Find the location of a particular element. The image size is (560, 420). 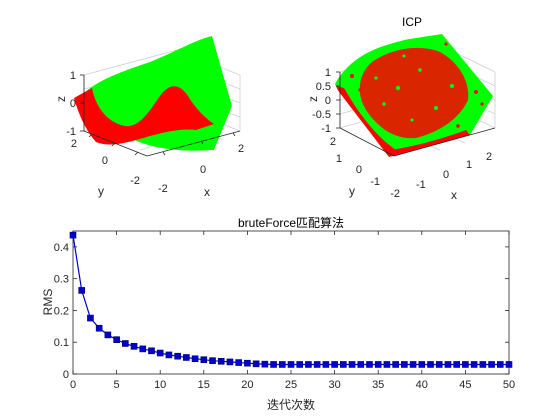

x-tick: -1 is located at coordinates (421, 185).